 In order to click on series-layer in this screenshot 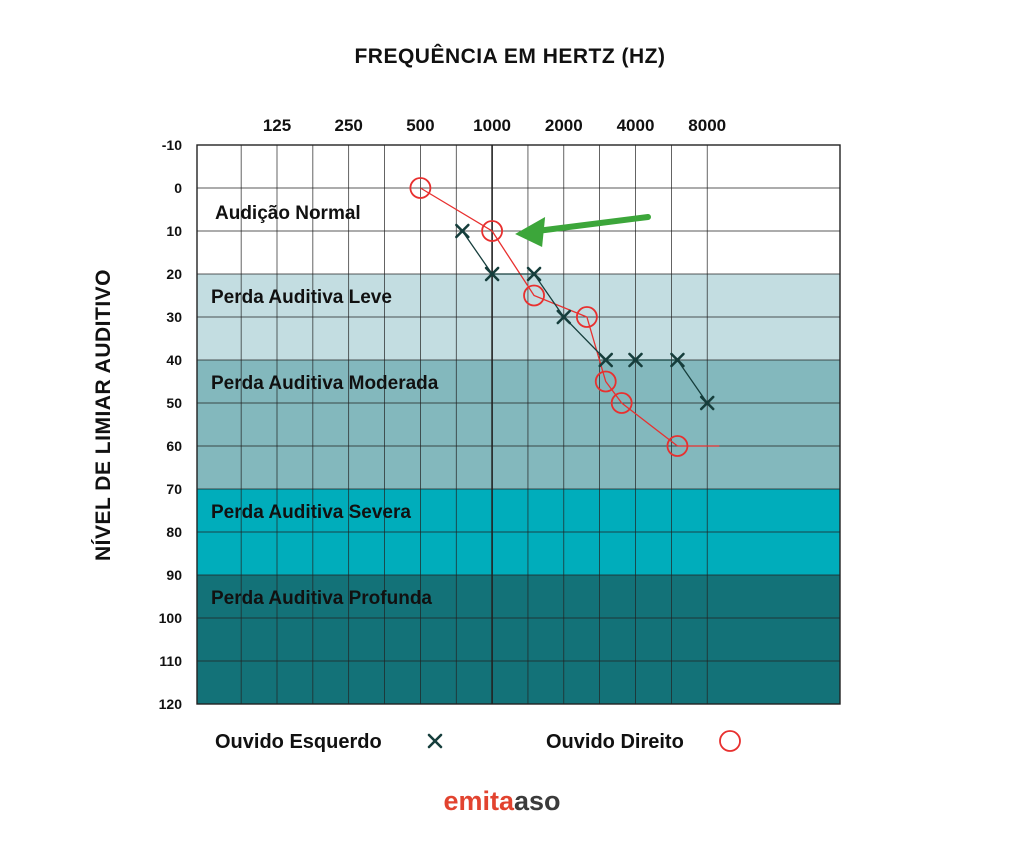, I will do `click(564, 317)`.